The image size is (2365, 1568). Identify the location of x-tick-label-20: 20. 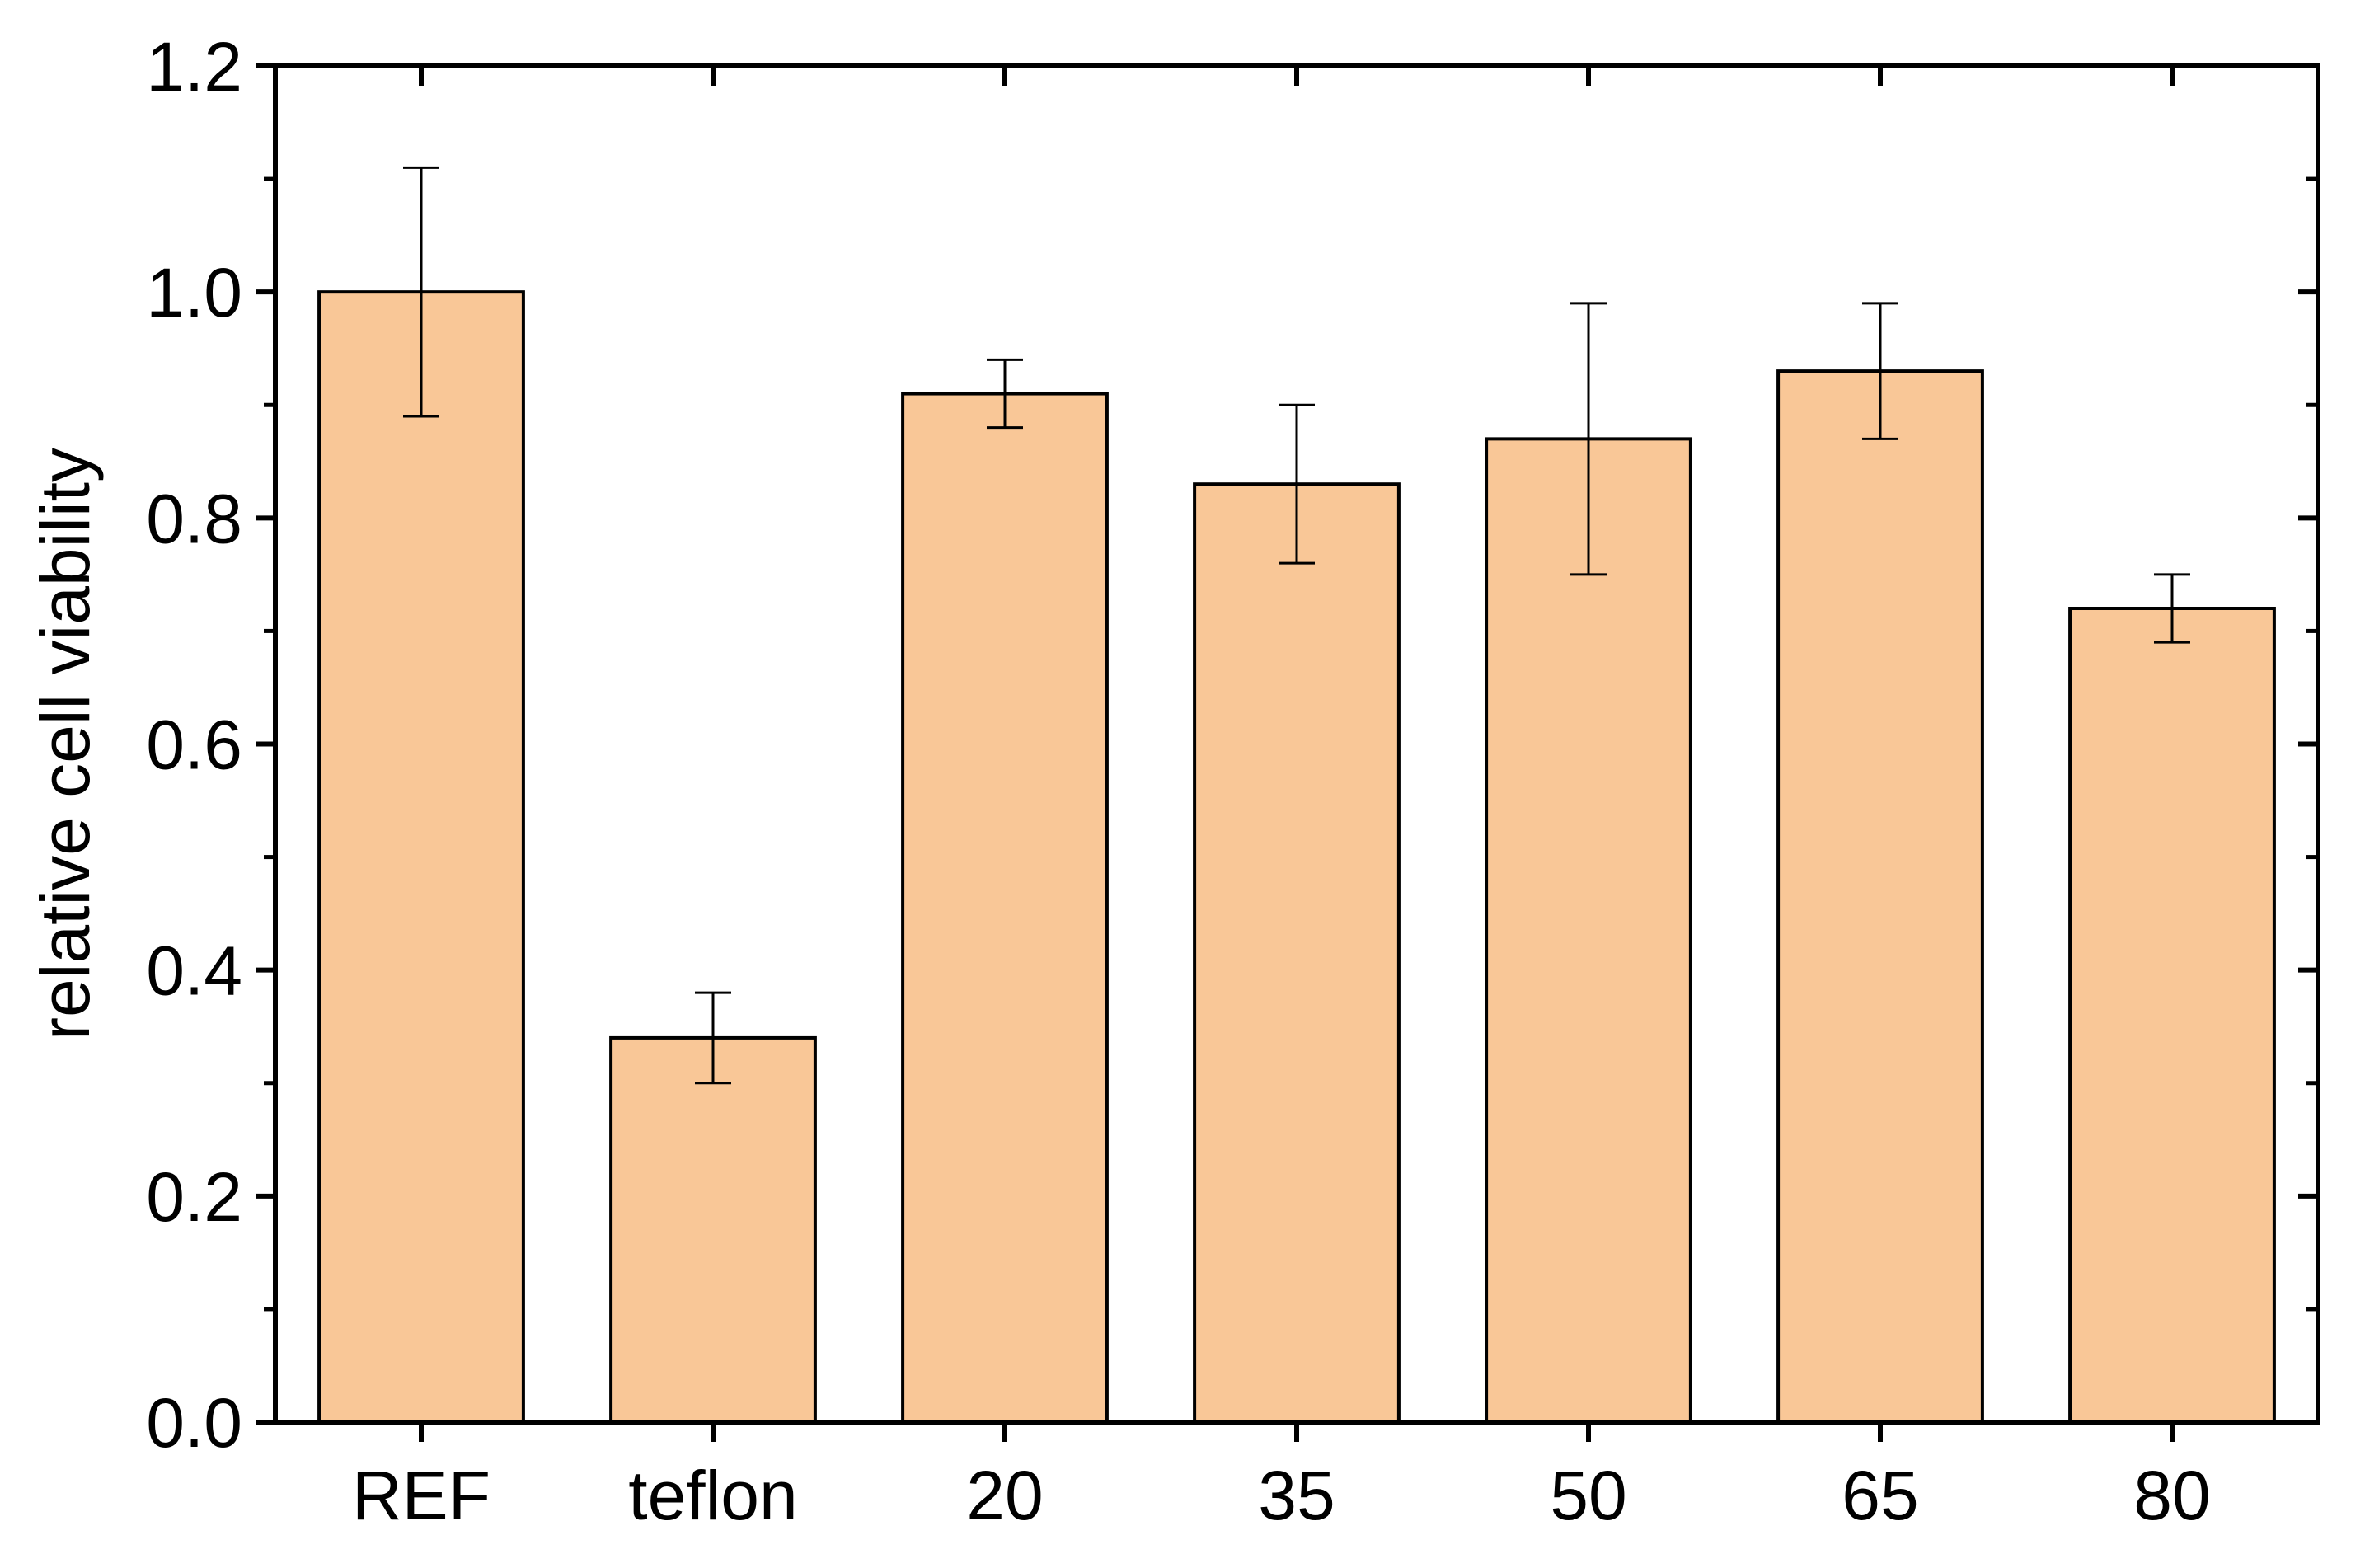
(1005, 1495).